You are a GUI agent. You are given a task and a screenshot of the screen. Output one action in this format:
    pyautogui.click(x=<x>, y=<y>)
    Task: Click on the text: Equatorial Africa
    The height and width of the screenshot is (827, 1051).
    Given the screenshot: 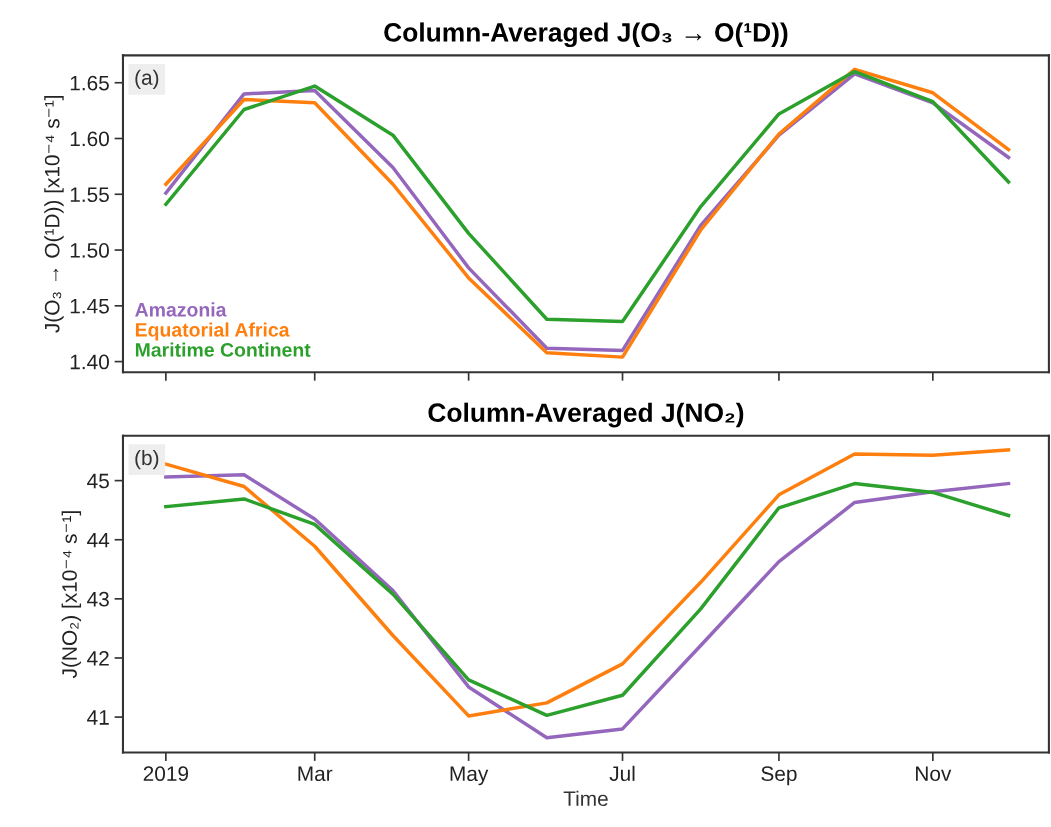 What is the action you would take?
    pyautogui.click(x=212, y=331)
    